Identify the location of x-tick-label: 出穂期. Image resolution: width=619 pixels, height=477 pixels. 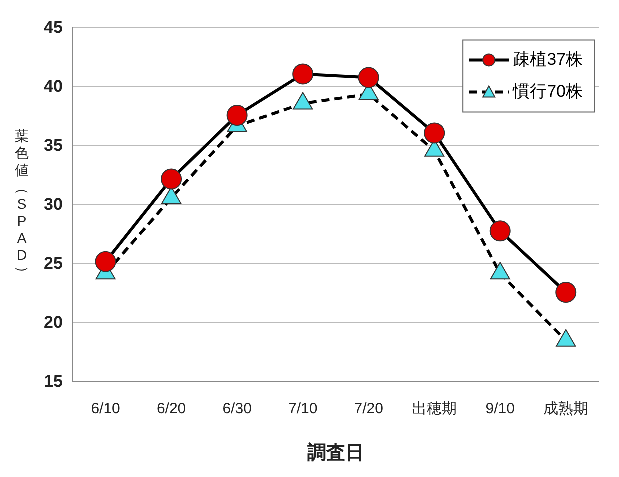
(435, 409).